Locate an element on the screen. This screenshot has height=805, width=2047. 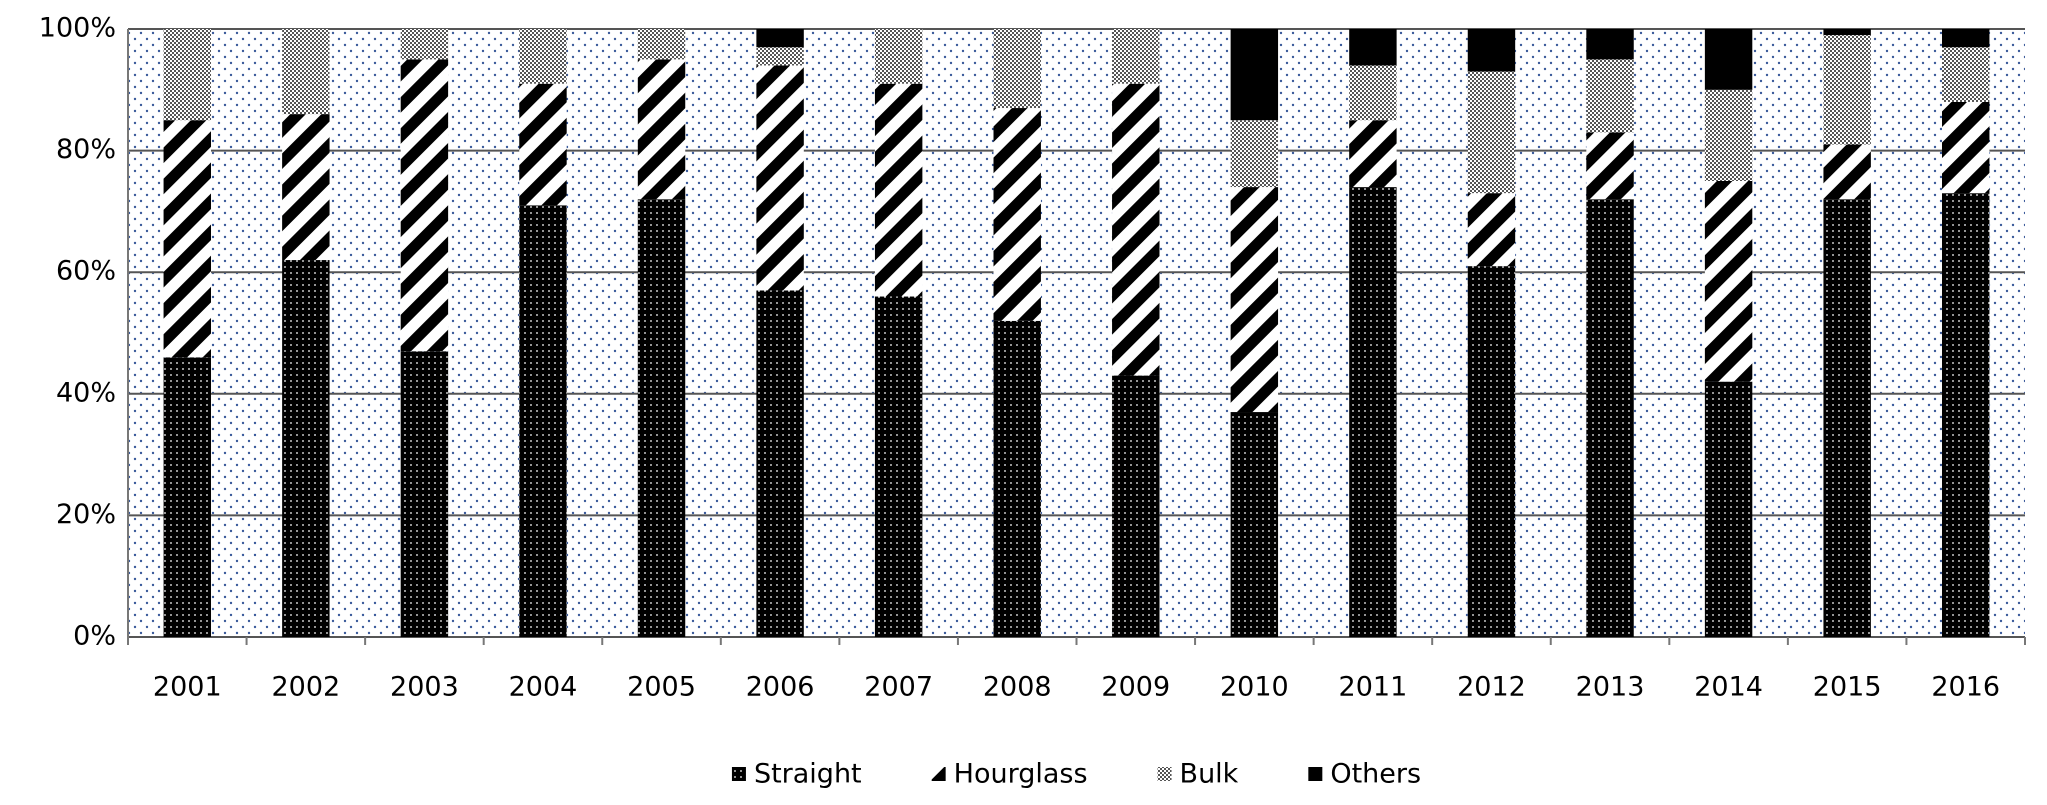
x-tick-label: 2008 is located at coordinates (1017, 687).